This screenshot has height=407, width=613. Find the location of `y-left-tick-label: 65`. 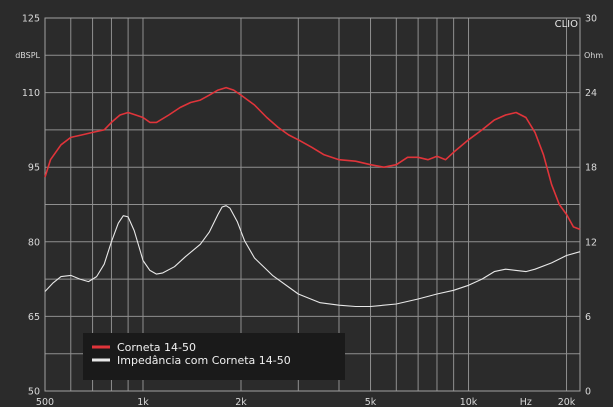

y-left-tick-label: 65 is located at coordinates (34, 317).